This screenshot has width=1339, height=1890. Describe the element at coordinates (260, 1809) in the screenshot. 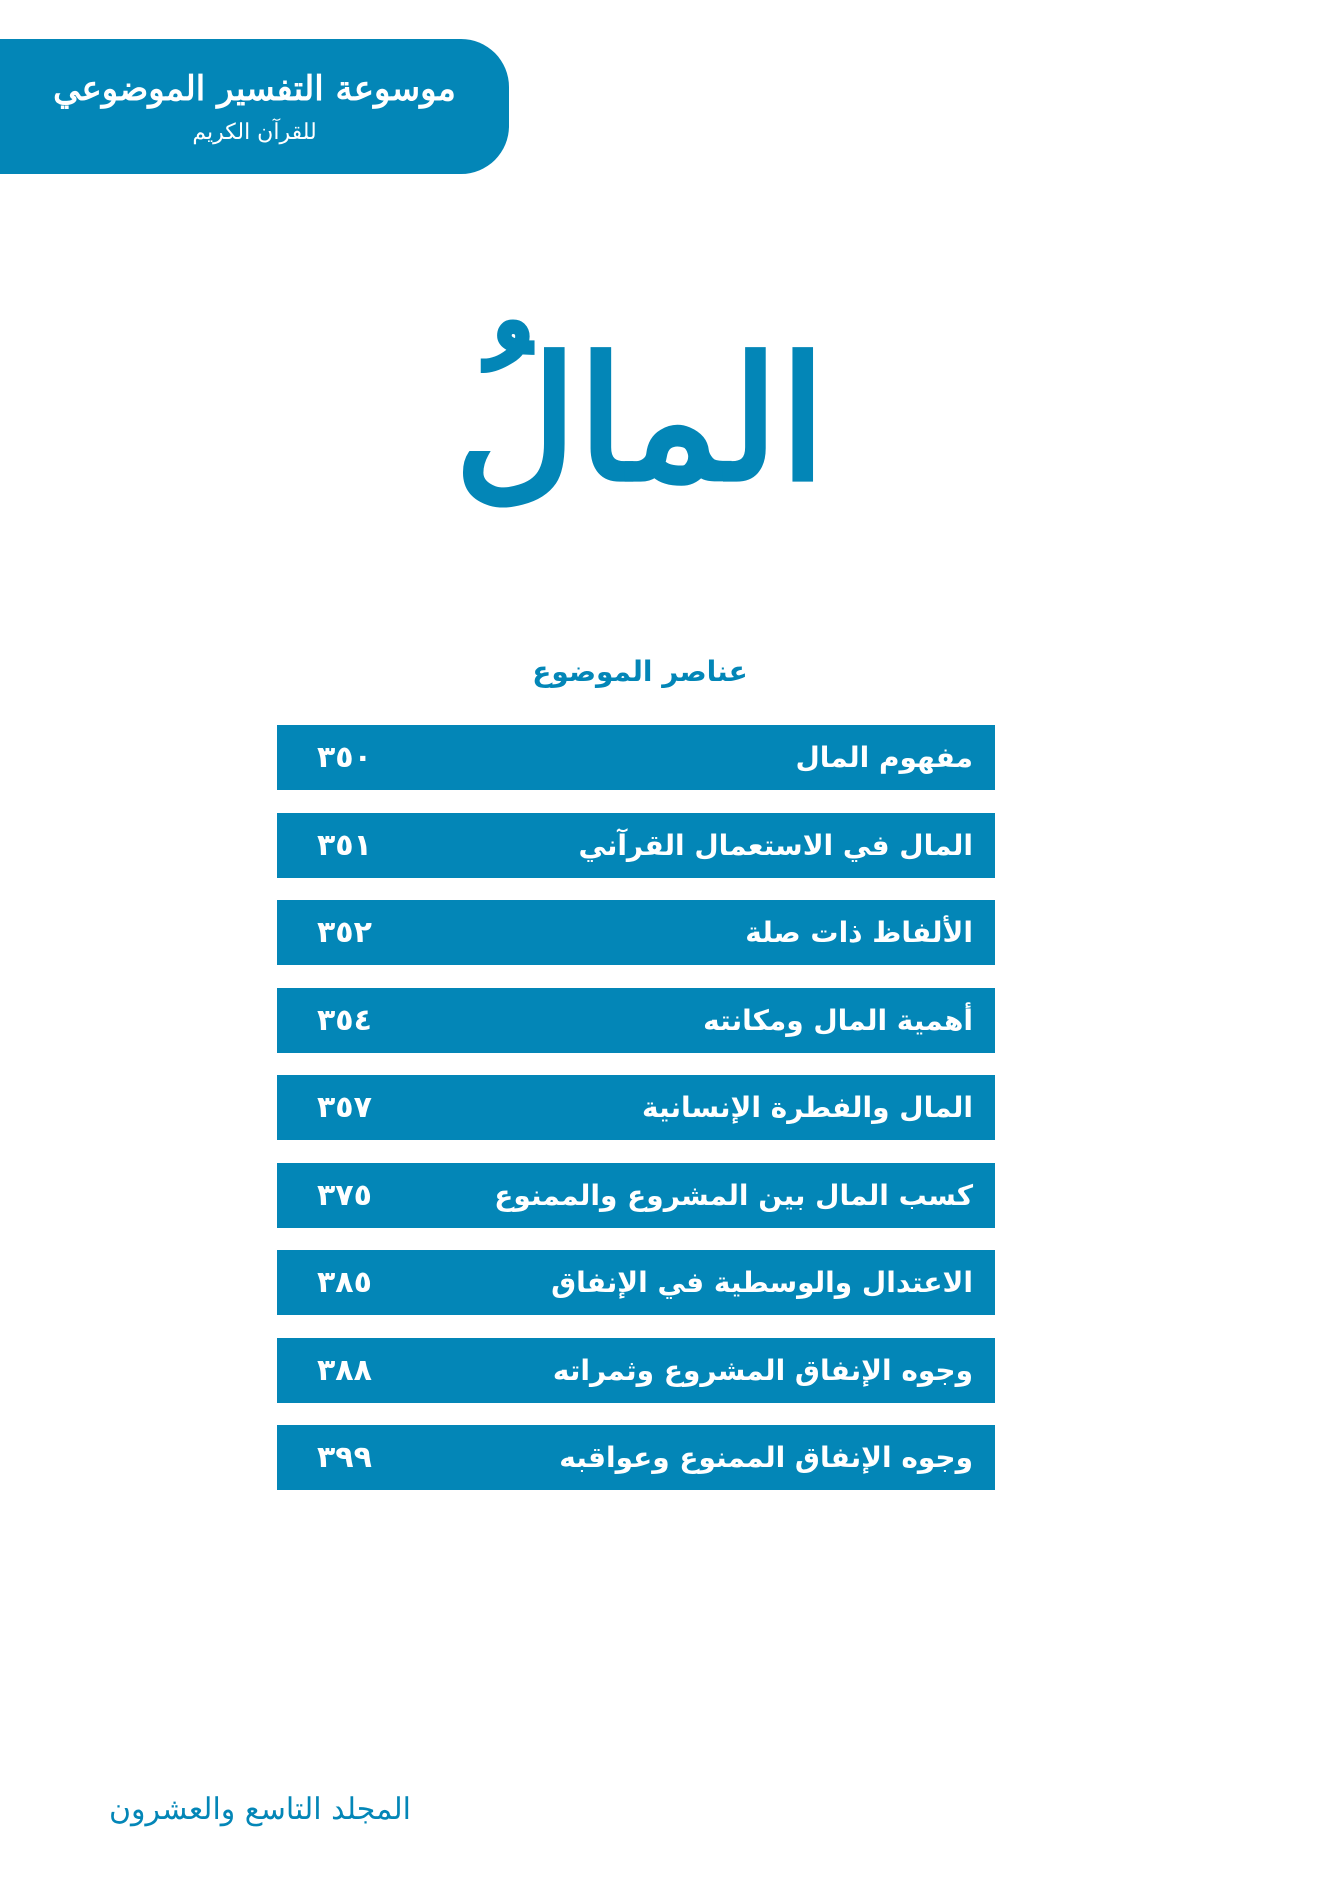

I see `volume-label: المجلد التاسع والعشرون` at that location.